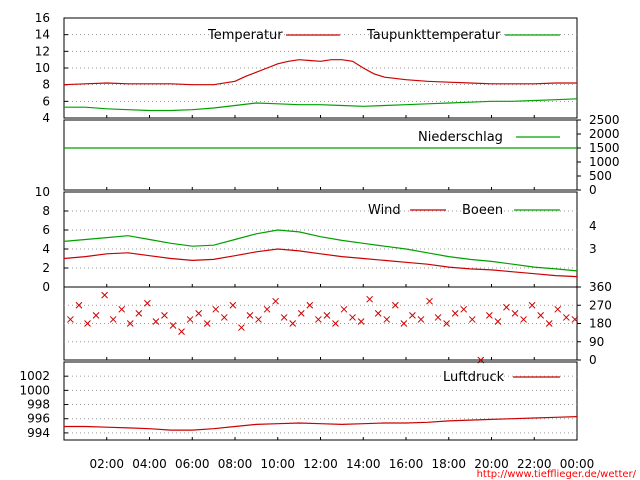 The width and height of the screenshot is (640, 480). Describe the element at coordinates (600, 176) in the screenshot. I see `y-tick-label: 500` at that location.